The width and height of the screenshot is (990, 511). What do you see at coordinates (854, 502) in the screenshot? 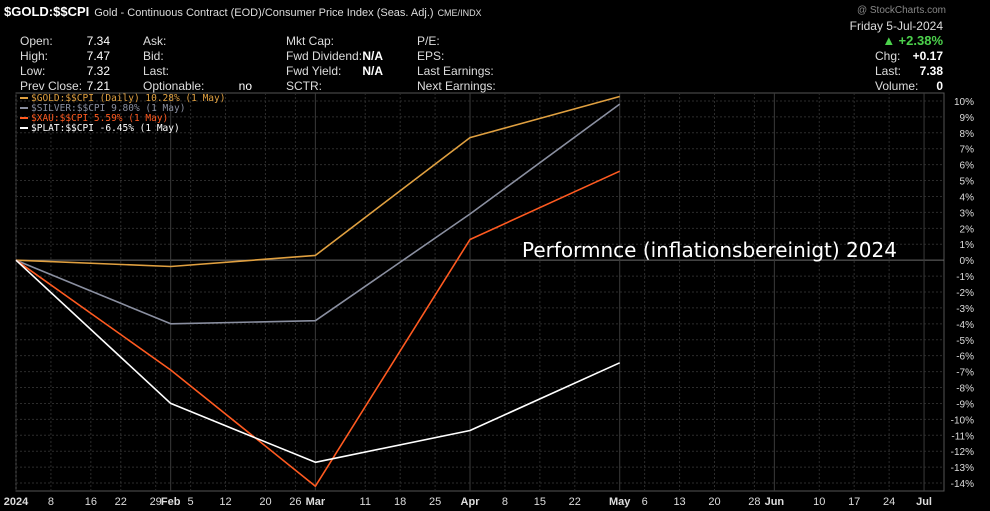
I see `x-tick-label: 17` at bounding box center [854, 502].